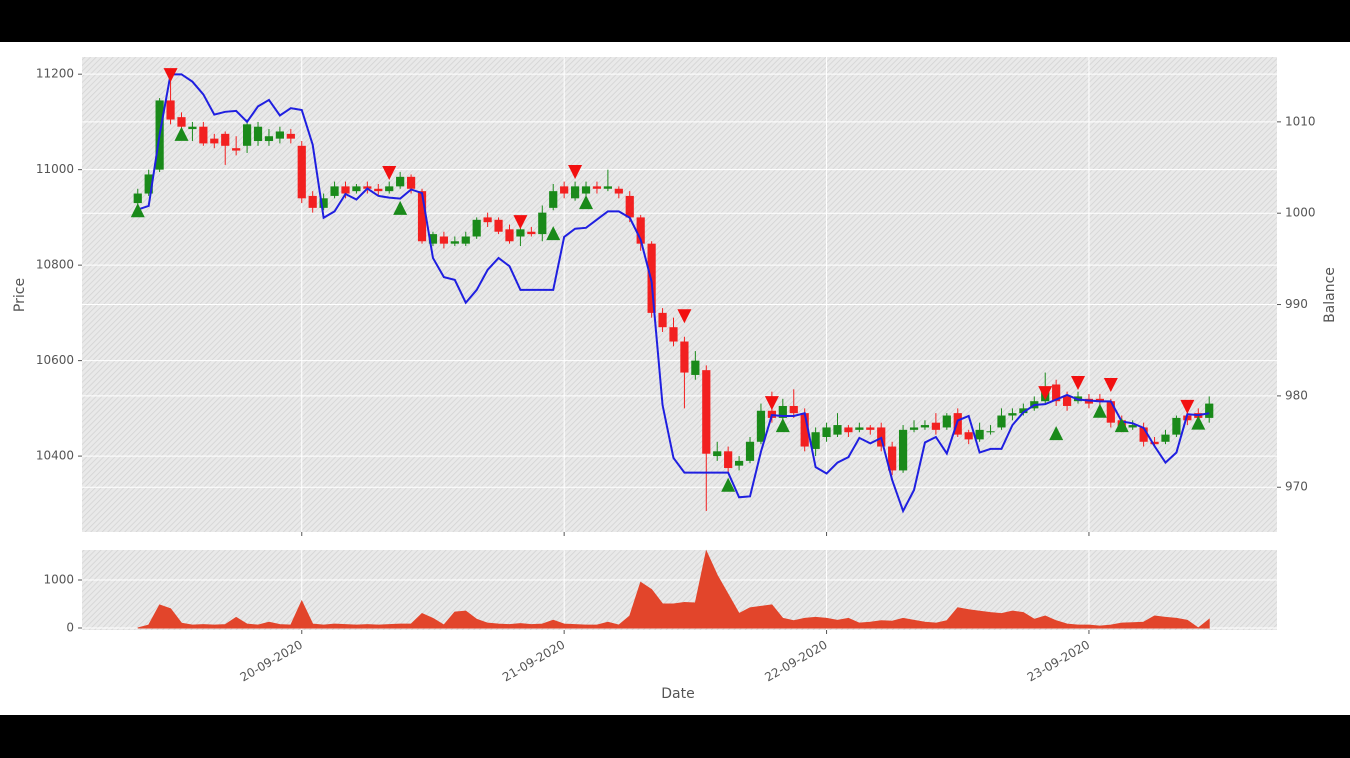 The height and width of the screenshot is (758, 1350). I want to click on y2-tick-label: 990, so click(1296, 304).